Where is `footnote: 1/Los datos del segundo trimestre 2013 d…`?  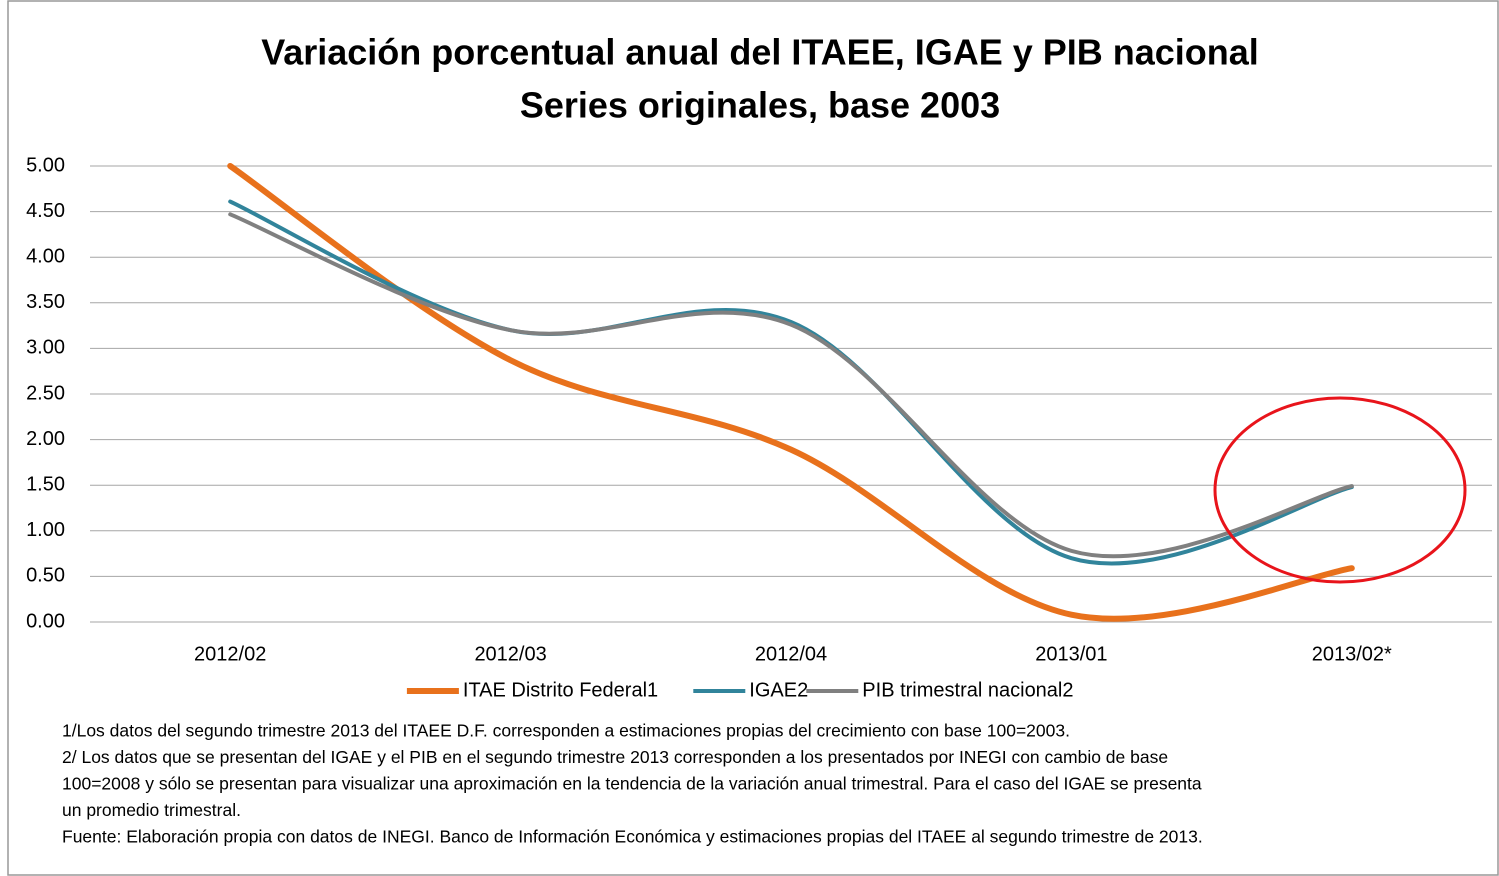 footnote: 1/Los datos del segundo trimestre 2013 d… is located at coordinates (566, 731).